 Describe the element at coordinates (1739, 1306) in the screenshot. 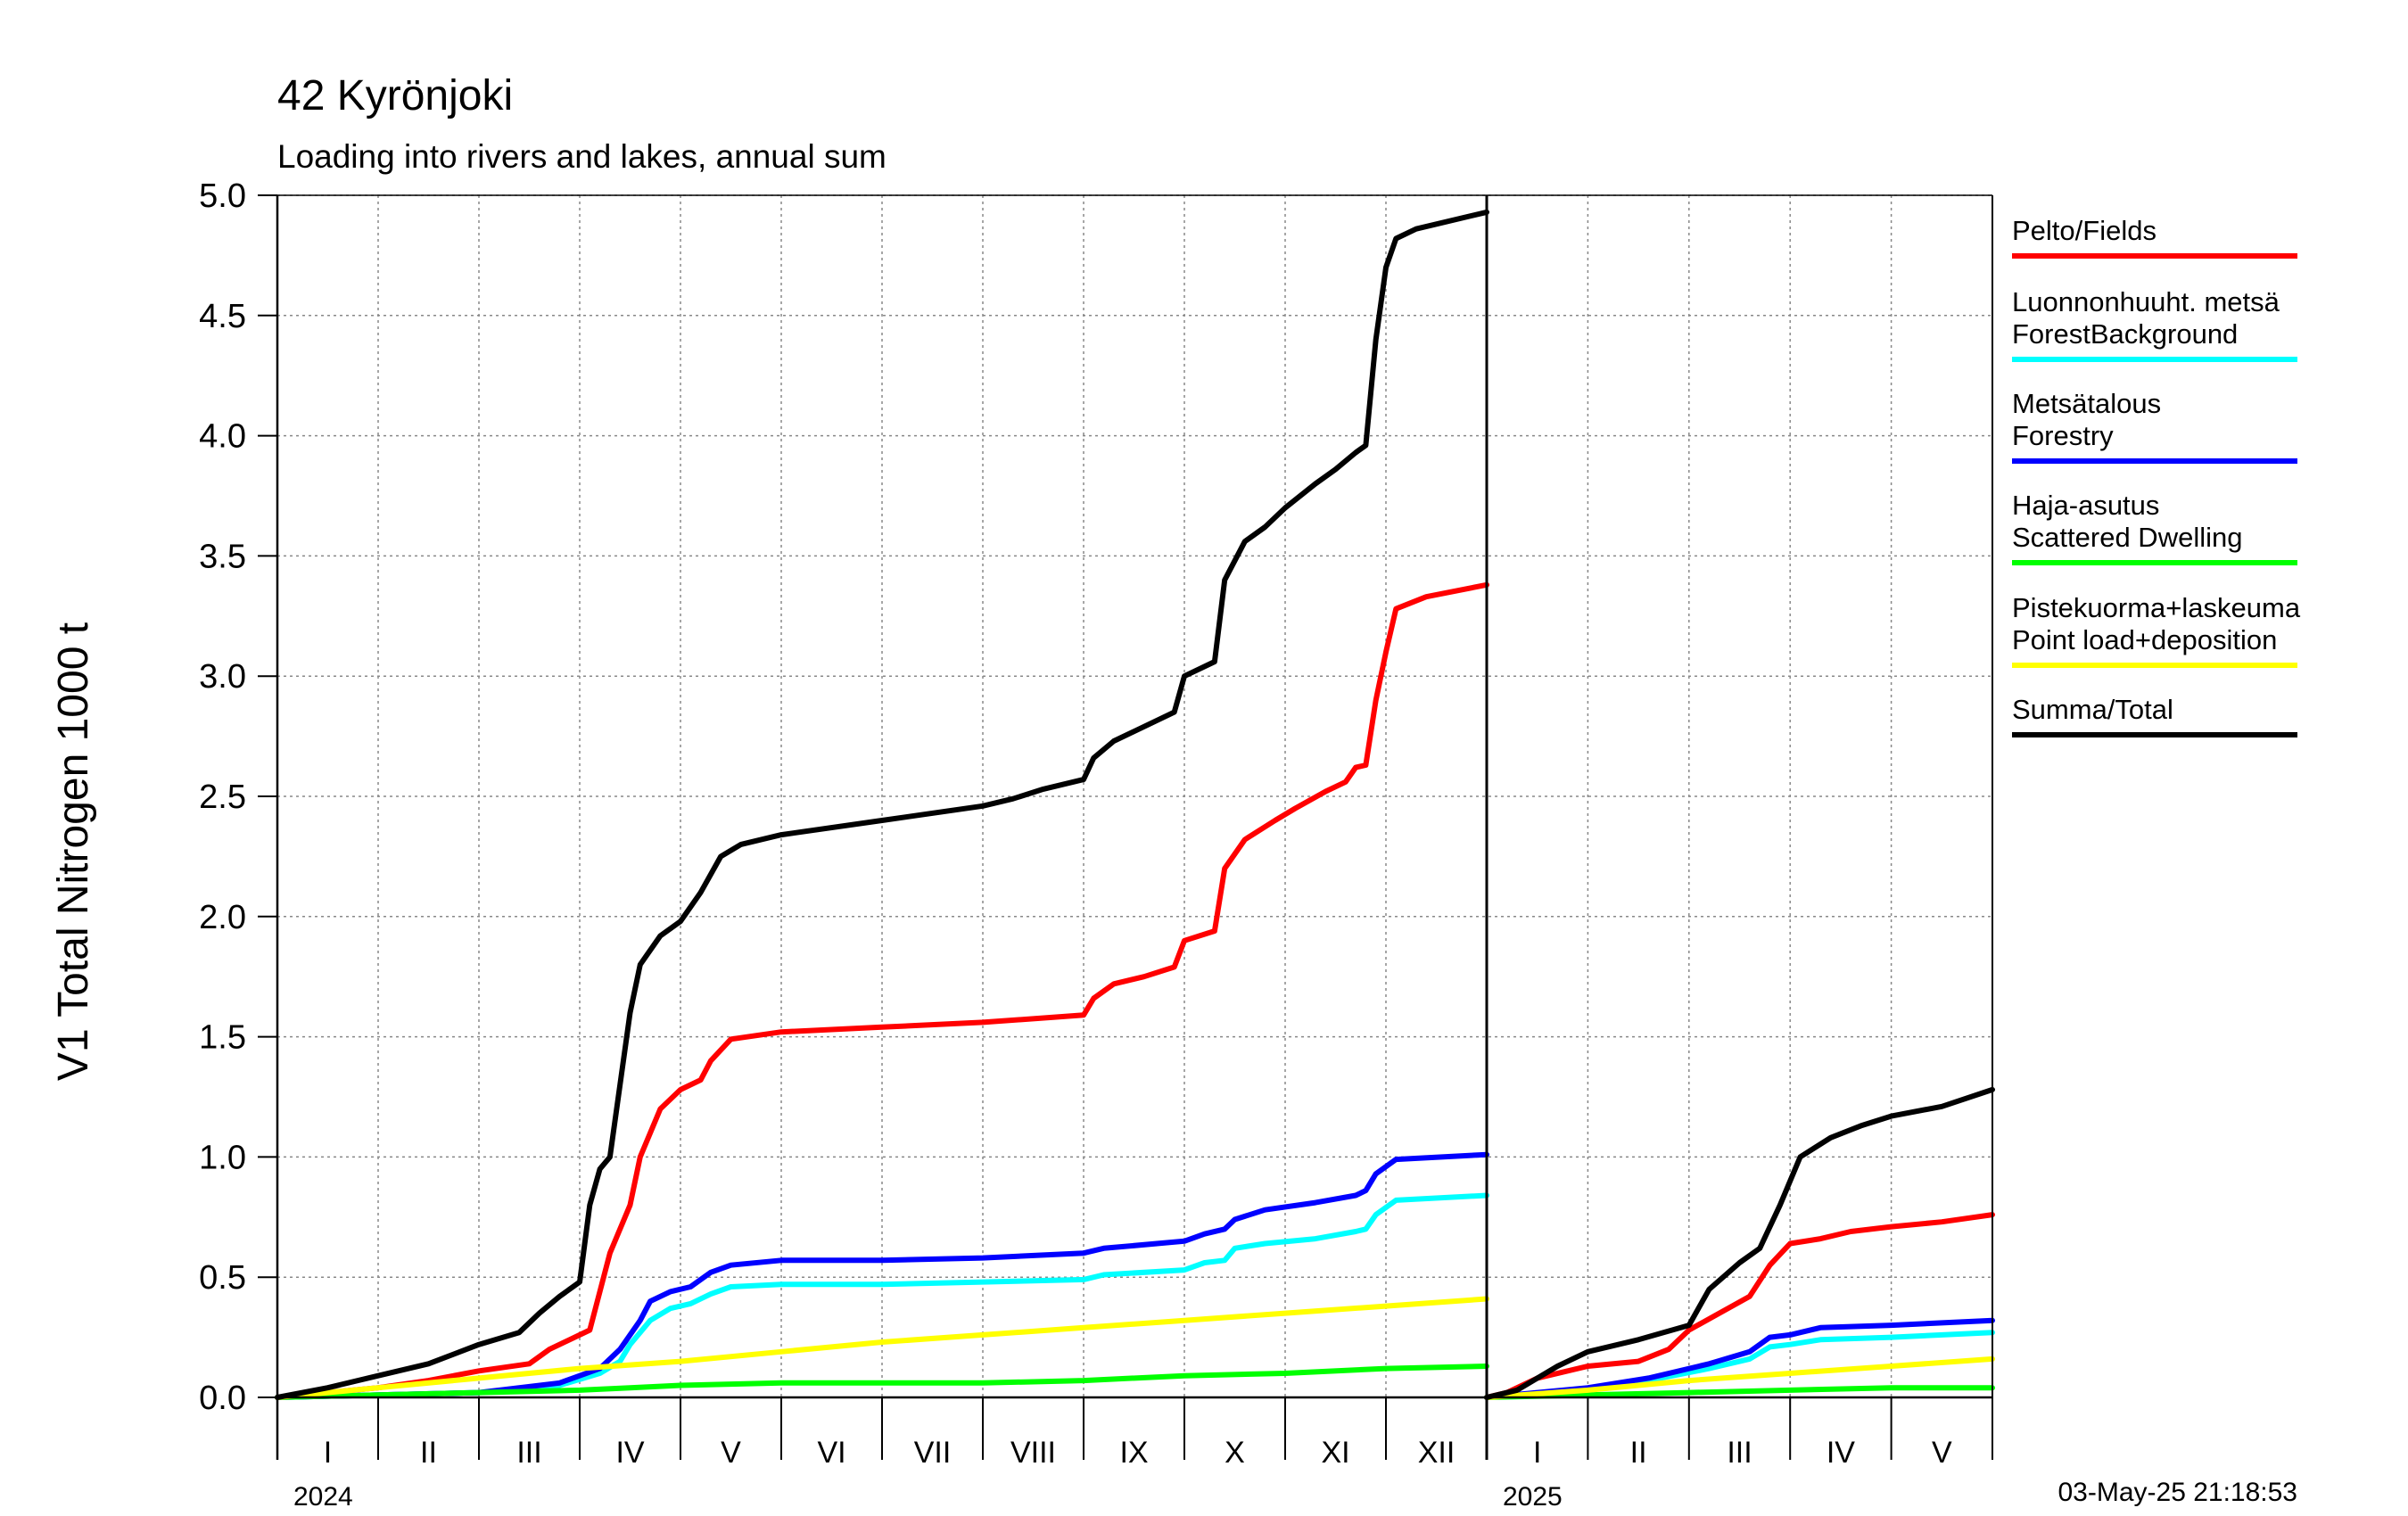

I see `series-line-fields` at that location.